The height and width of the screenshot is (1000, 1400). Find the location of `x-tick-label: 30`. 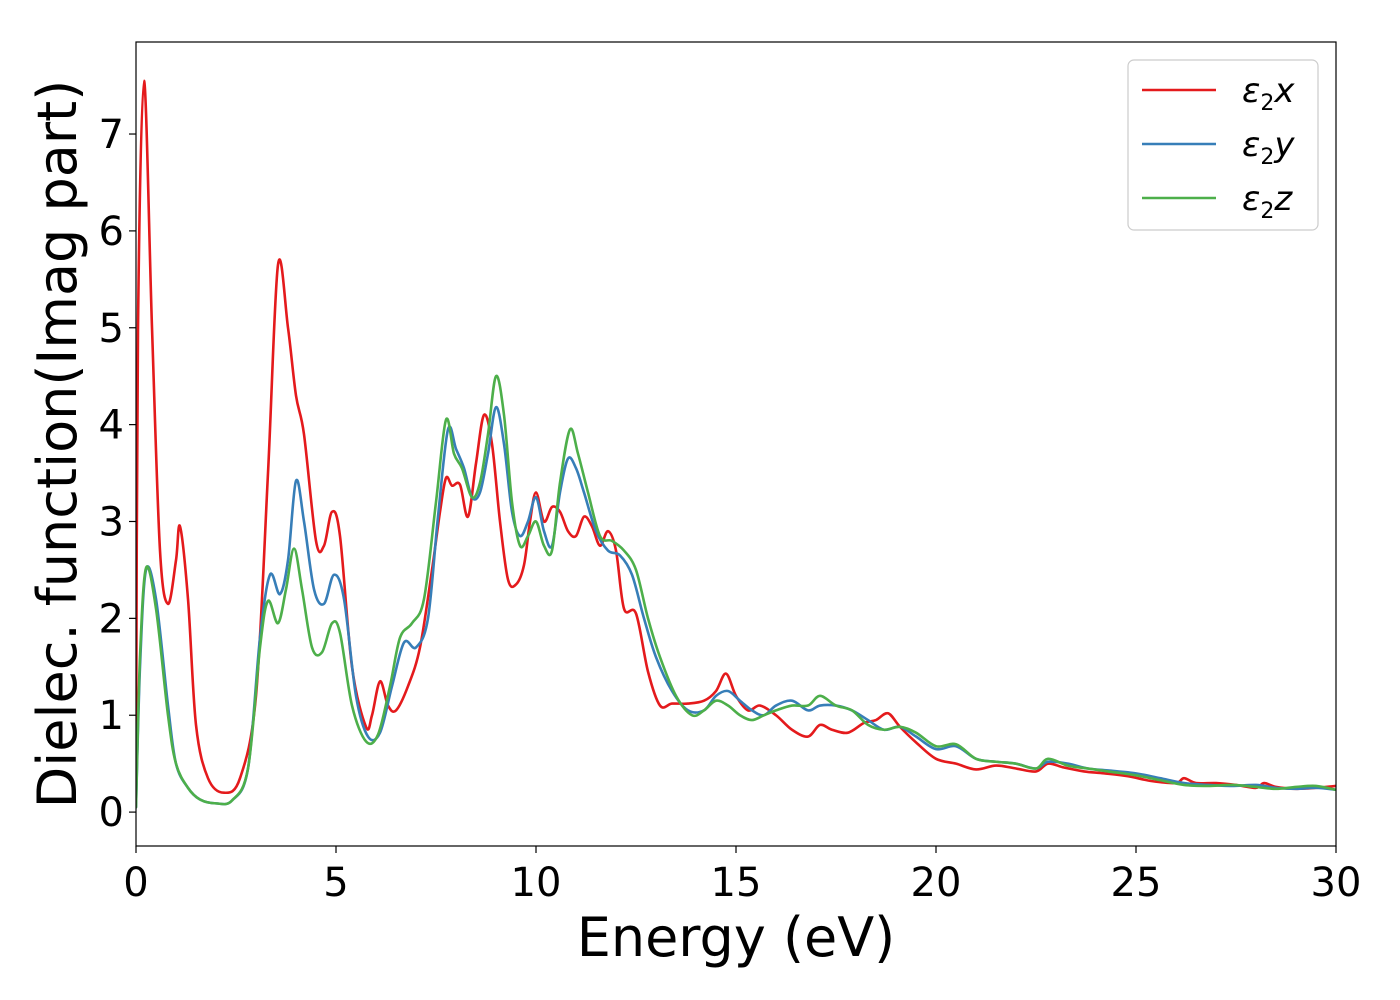

x-tick-label: 30 is located at coordinates (1336, 883).